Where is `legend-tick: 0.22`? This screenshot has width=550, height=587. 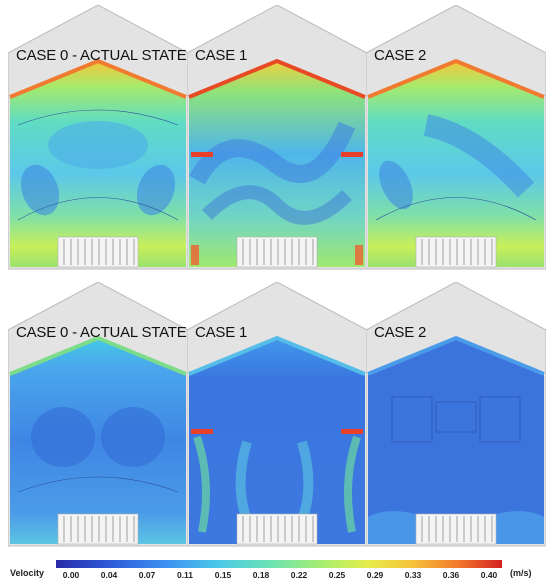
legend-tick: 0.22 is located at coordinates (299, 575).